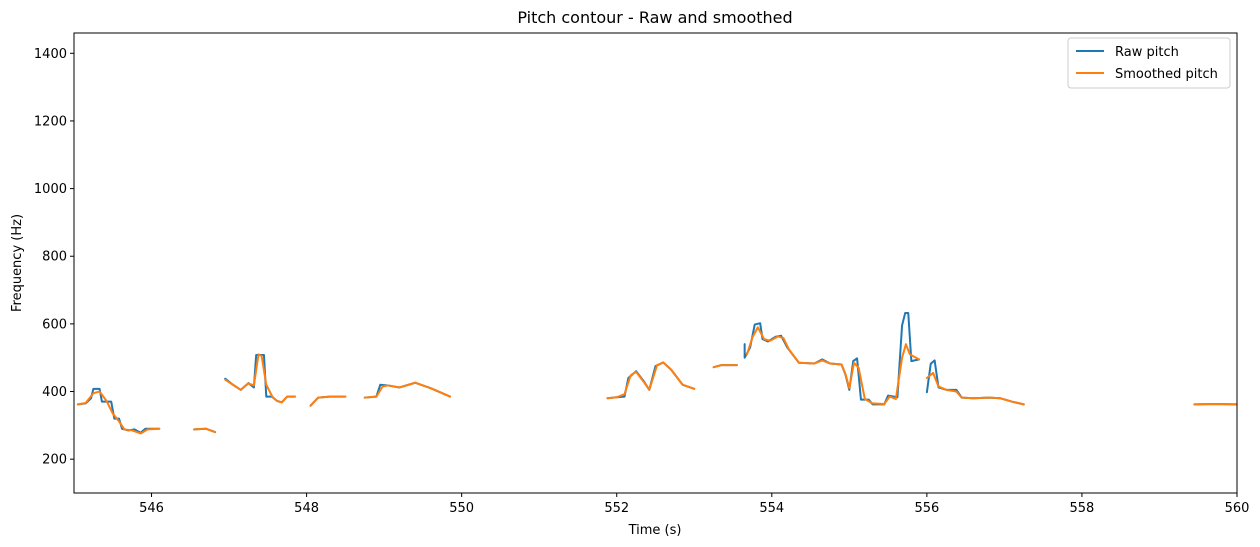 This screenshot has width=1260, height=547. I want to click on legend-box, so click(1149, 63).